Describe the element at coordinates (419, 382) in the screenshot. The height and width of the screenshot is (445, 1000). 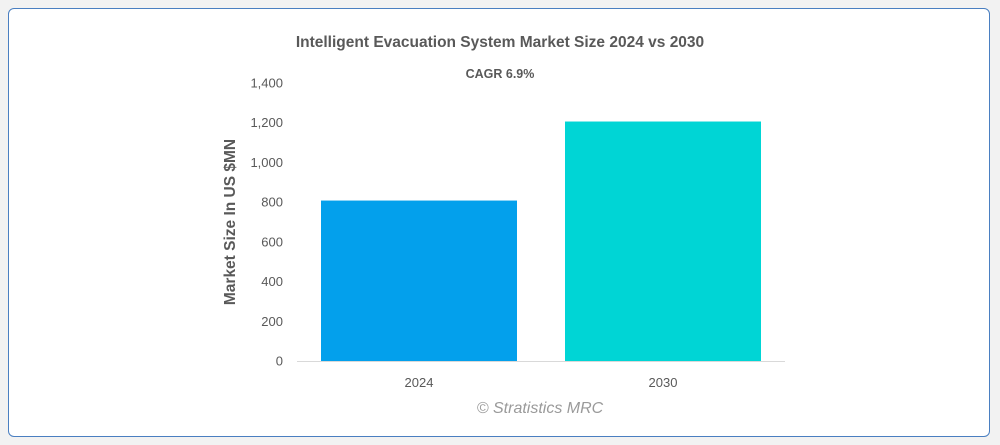
I see `x-tick-label: 2024` at that location.